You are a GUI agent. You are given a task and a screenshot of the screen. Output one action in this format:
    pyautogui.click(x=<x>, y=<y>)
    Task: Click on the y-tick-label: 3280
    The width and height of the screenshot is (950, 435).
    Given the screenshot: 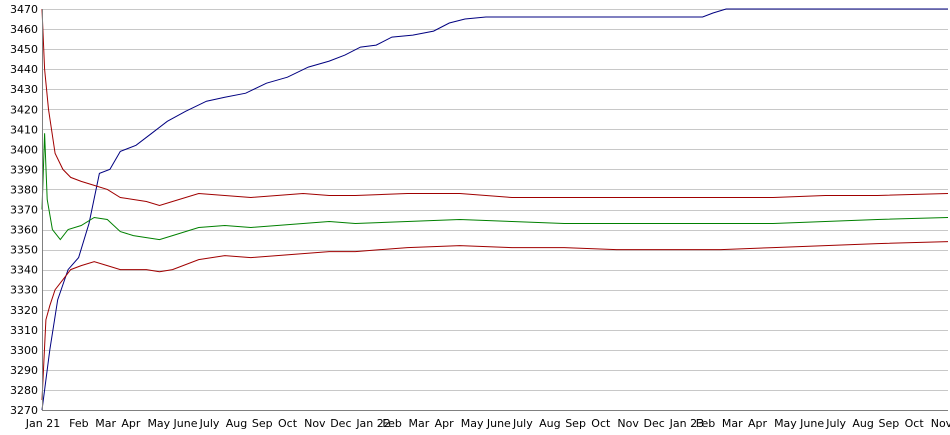 What is the action you would take?
    pyautogui.click(x=24, y=390)
    